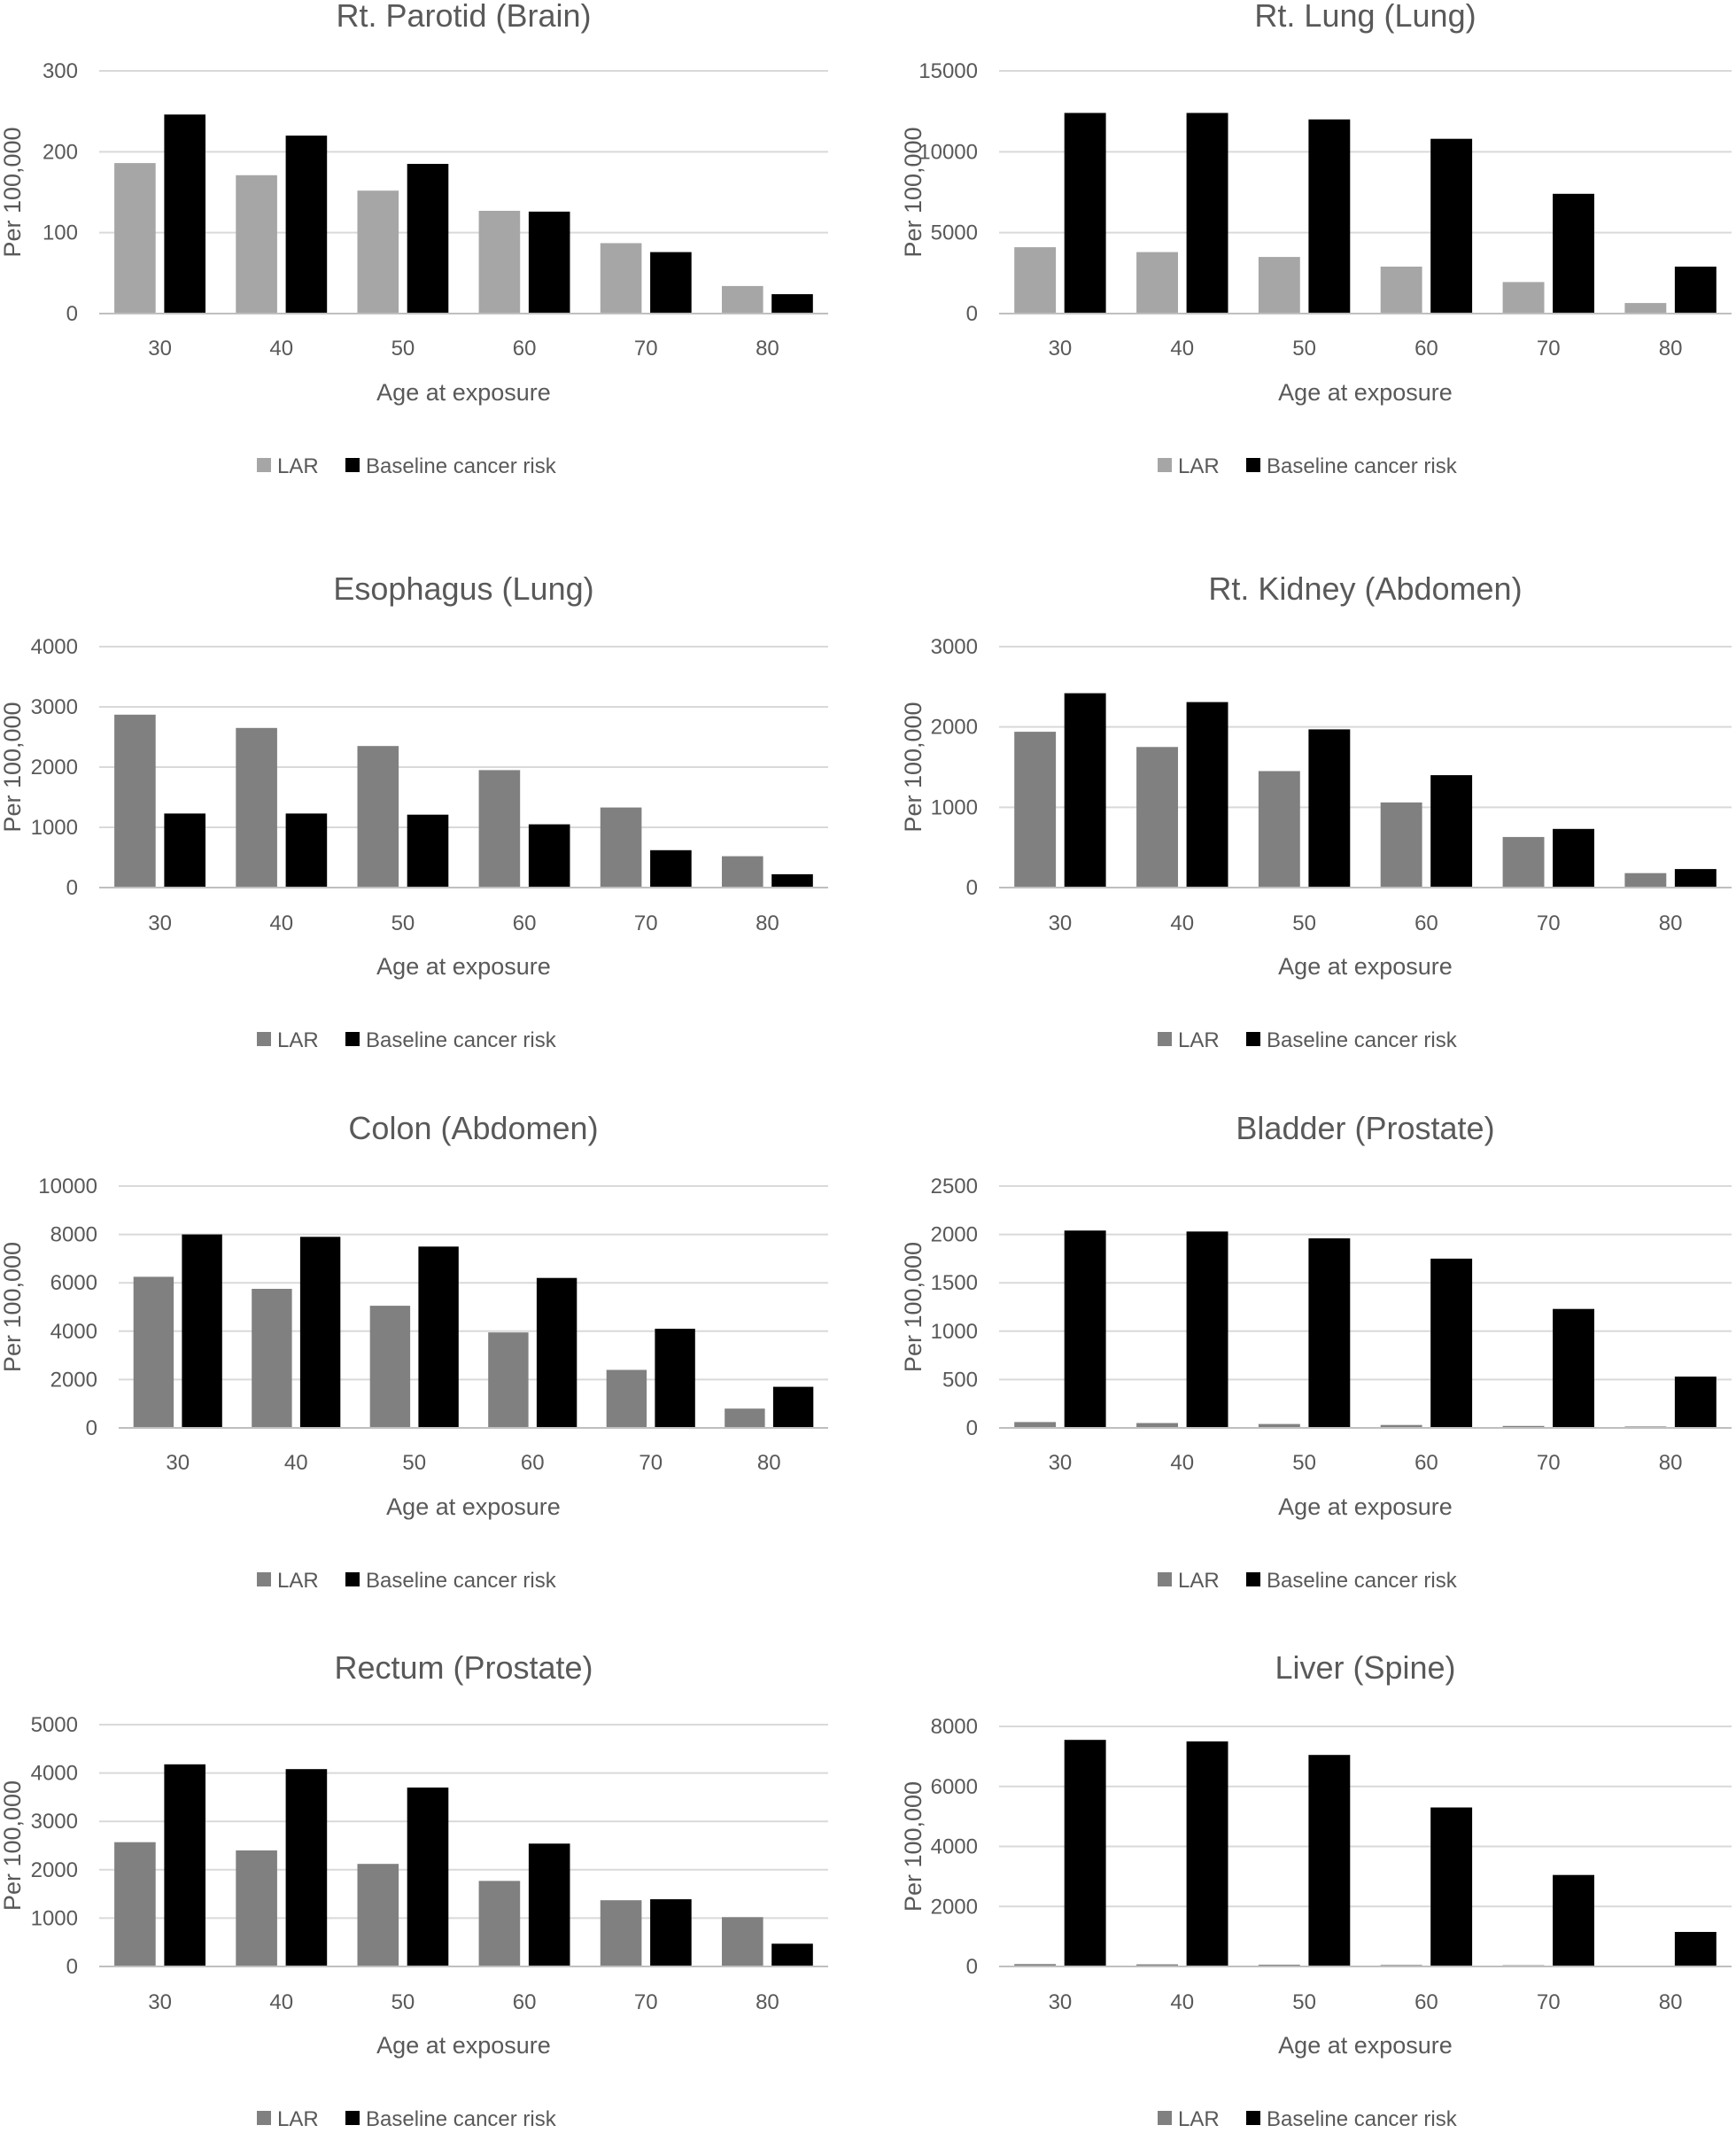  I want to click on chart-title: Colon (Abdomen), so click(473, 1128).